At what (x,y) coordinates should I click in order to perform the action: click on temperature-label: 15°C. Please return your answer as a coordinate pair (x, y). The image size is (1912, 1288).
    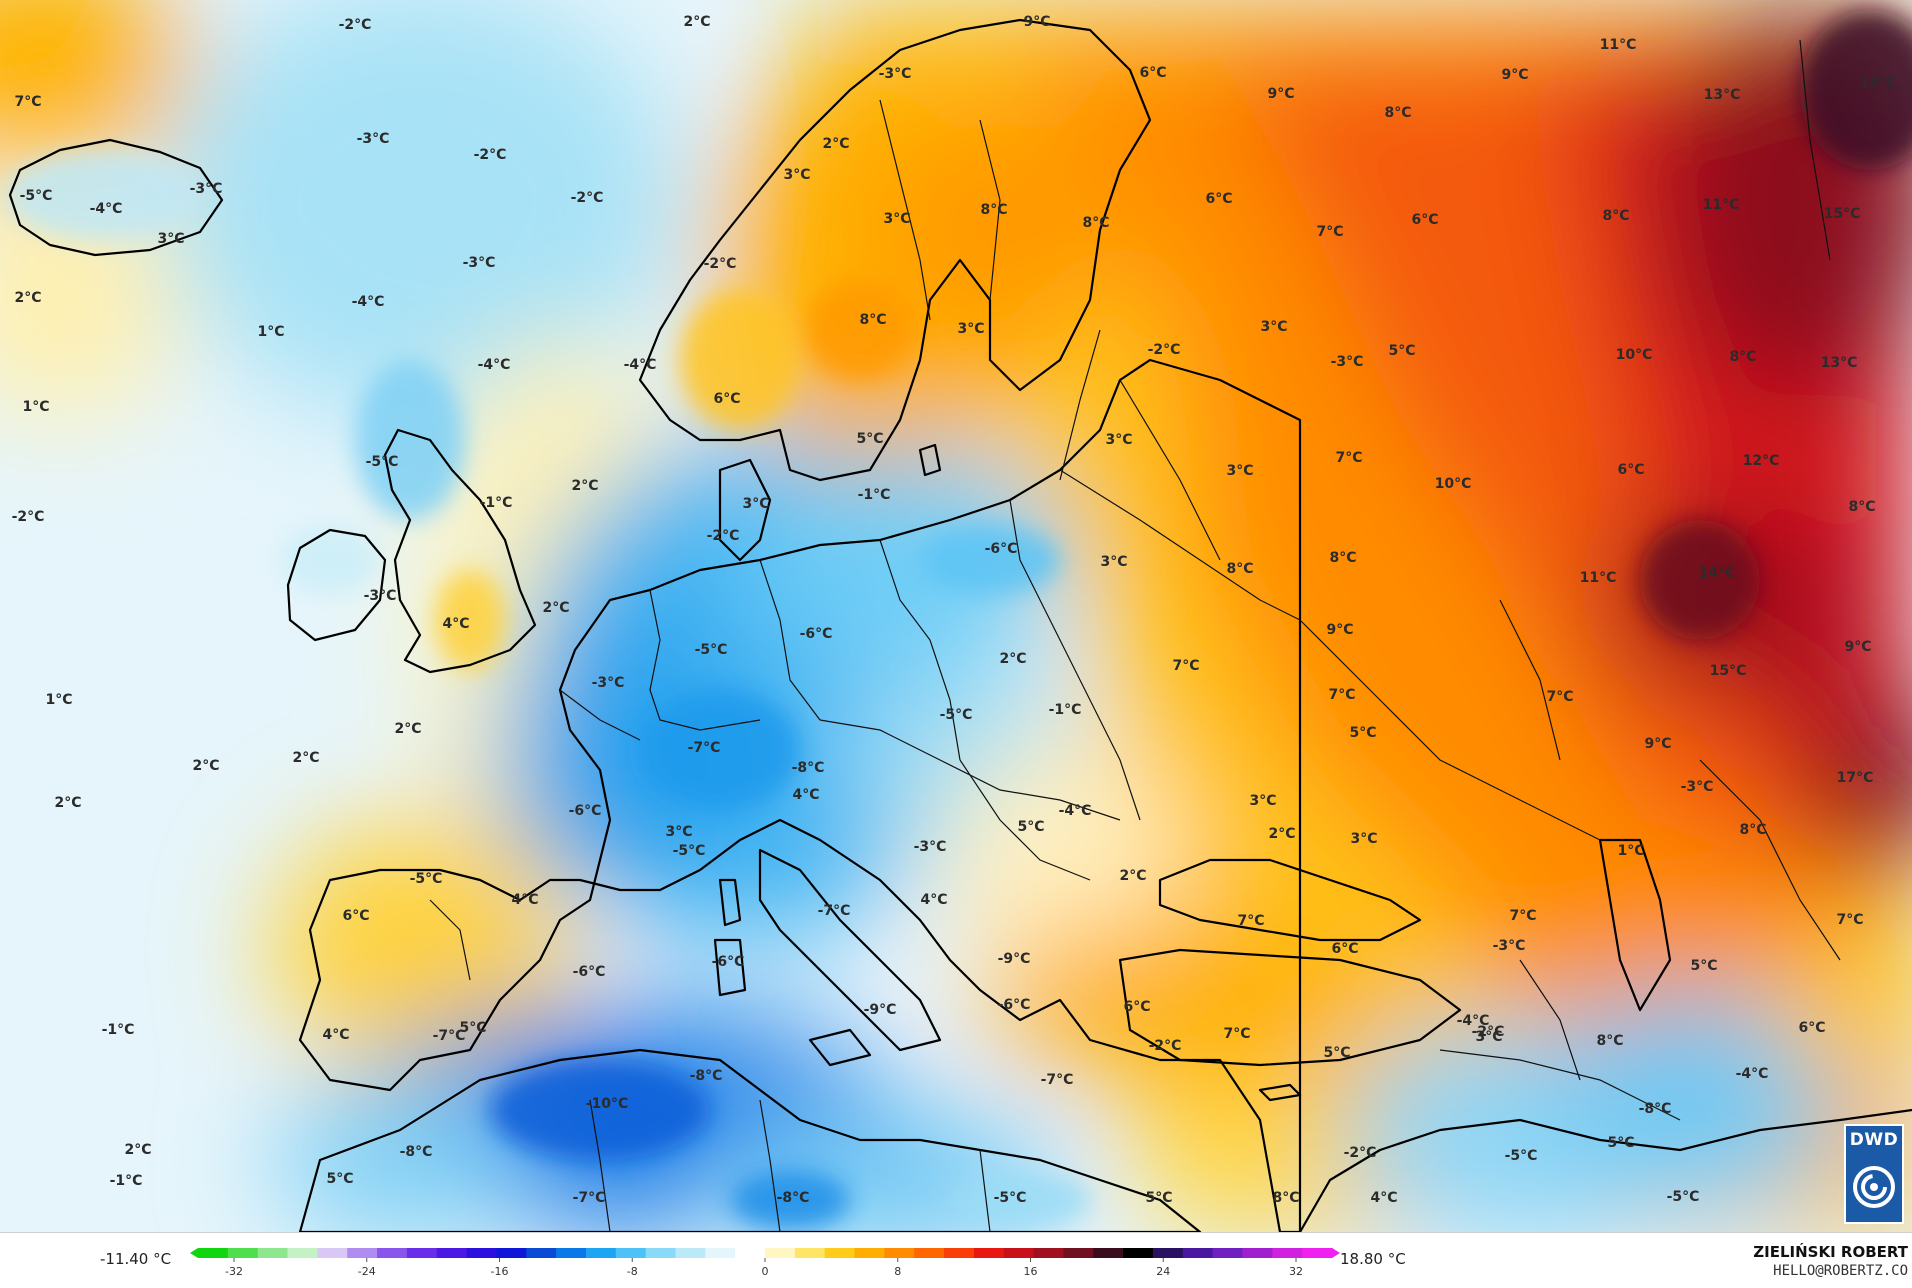
    Looking at the image, I should click on (1842, 214).